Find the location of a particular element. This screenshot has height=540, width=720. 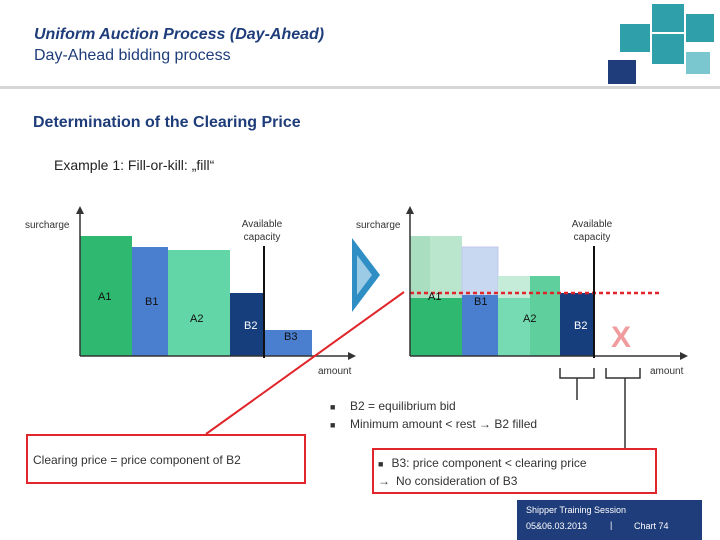

footer-date: 05&06.03.2013 is located at coordinates (557, 526).